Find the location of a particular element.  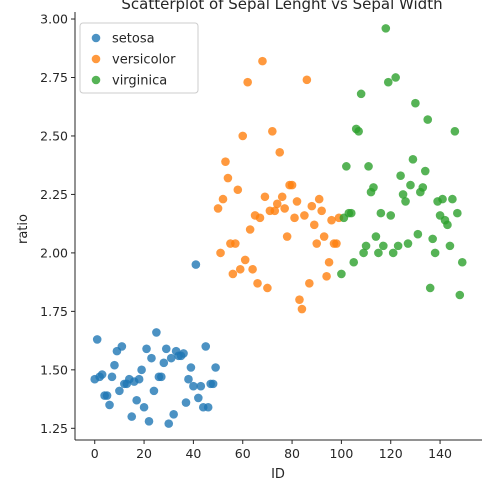

x-tick-label: 80 is located at coordinates (292, 453).